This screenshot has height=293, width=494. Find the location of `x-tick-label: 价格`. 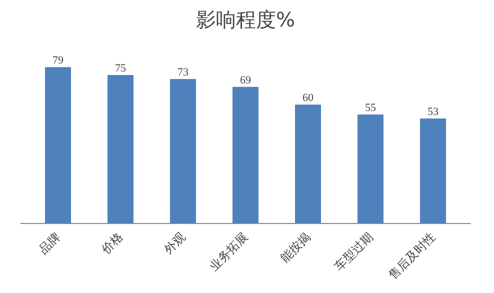

x-tick-label: 价格 is located at coordinates (112, 244).